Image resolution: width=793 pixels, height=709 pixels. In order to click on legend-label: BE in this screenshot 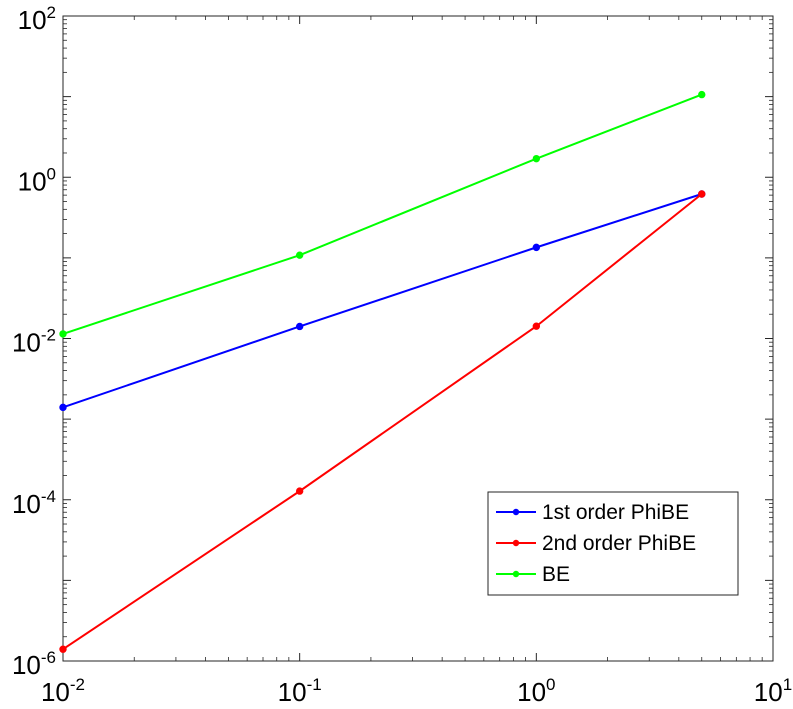, I will do `click(556, 574)`.